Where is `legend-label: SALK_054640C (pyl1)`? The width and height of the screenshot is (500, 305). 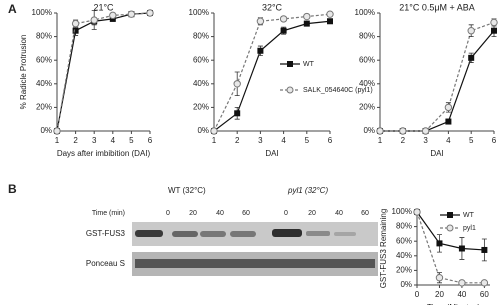 legend-label: SALK_054640C (pyl1) is located at coordinates (338, 90).